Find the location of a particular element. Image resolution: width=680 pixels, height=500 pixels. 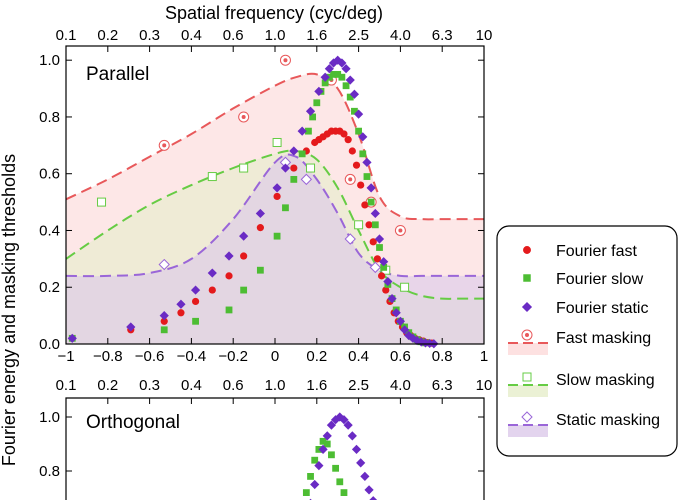

bottom-tick-label: 0.4 is located at coordinates (358, 356).